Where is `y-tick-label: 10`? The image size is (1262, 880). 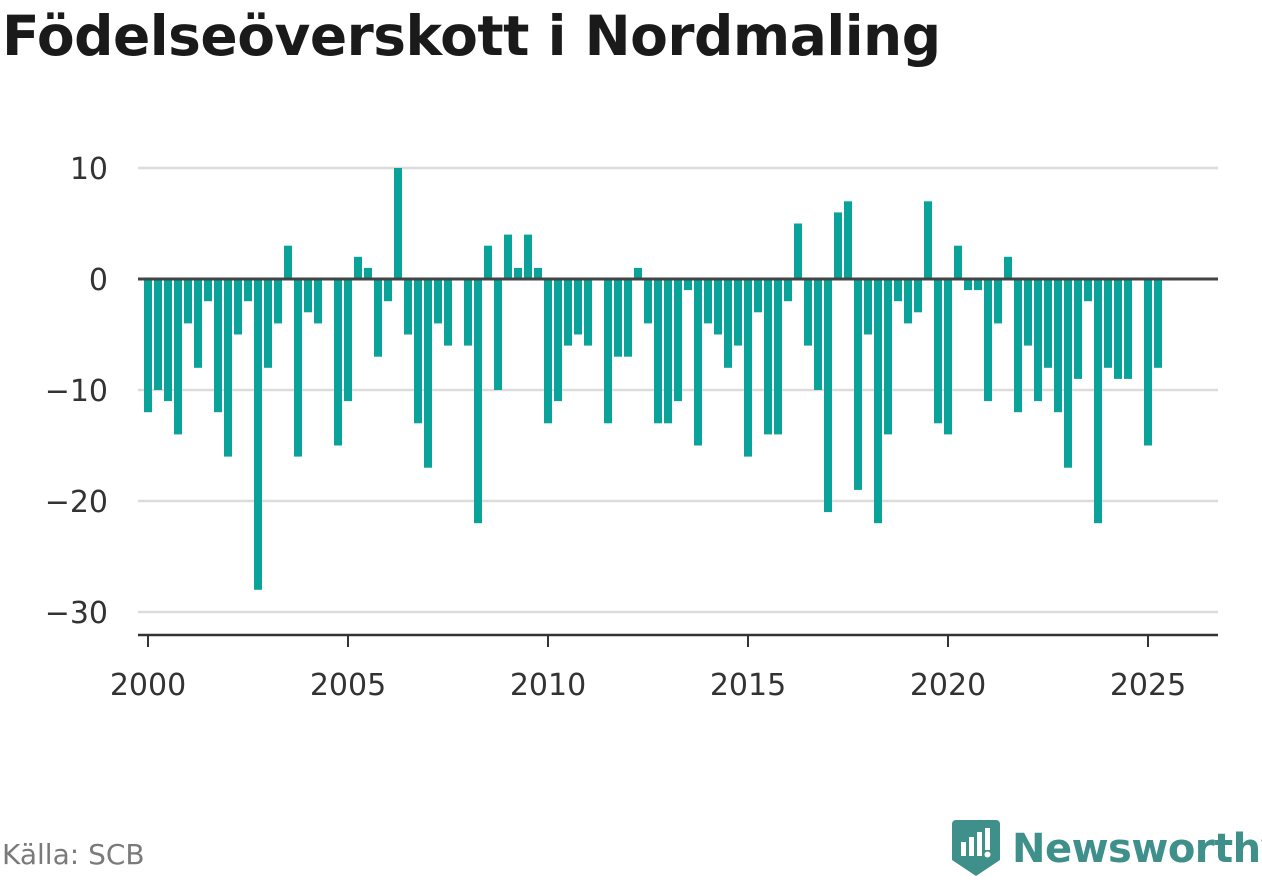 y-tick-label: 10 is located at coordinates (89, 169).